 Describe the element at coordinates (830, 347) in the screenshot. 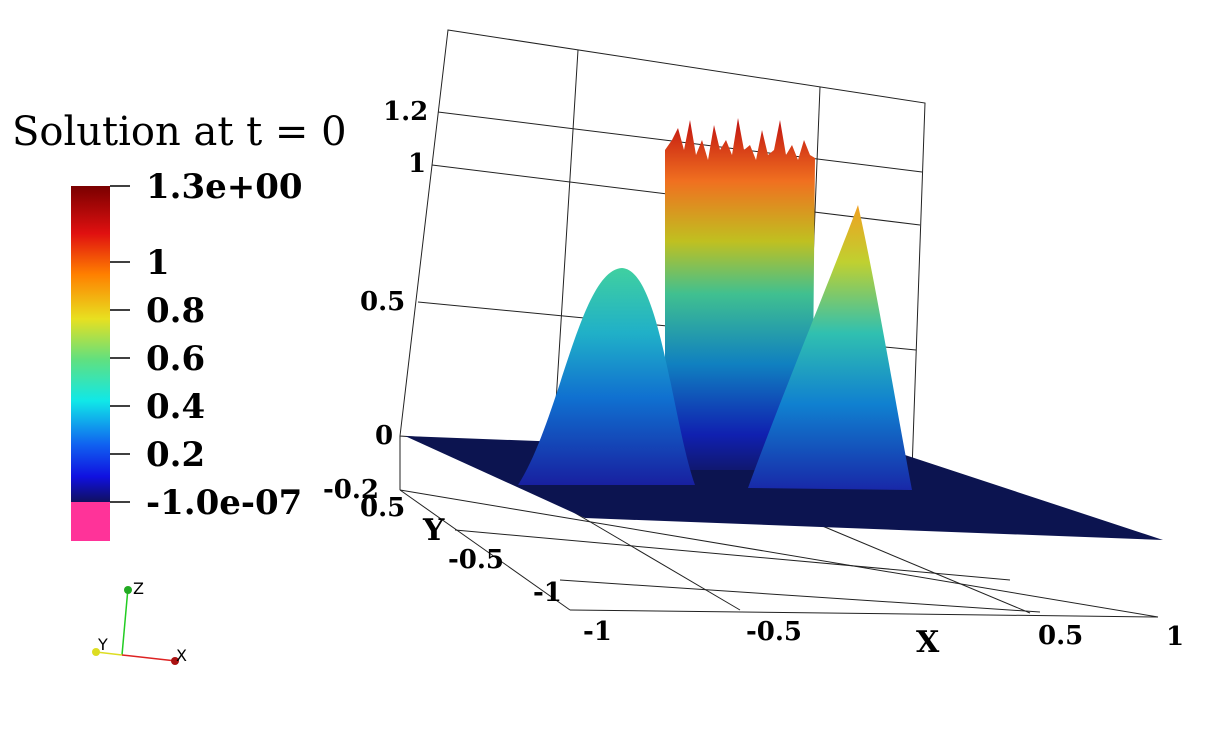

I see `cone-hump` at that location.